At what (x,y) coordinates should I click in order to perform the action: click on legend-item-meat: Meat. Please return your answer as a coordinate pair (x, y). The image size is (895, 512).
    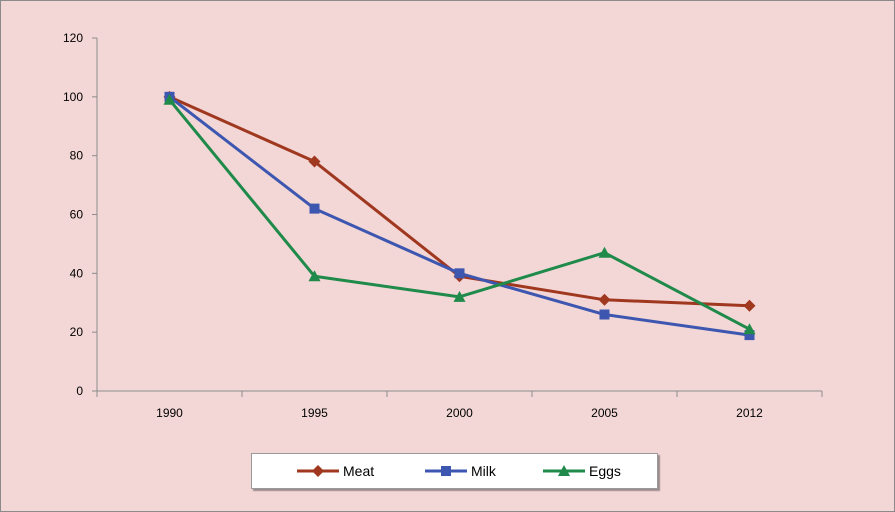
    Looking at the image, I should click on (335, 471).